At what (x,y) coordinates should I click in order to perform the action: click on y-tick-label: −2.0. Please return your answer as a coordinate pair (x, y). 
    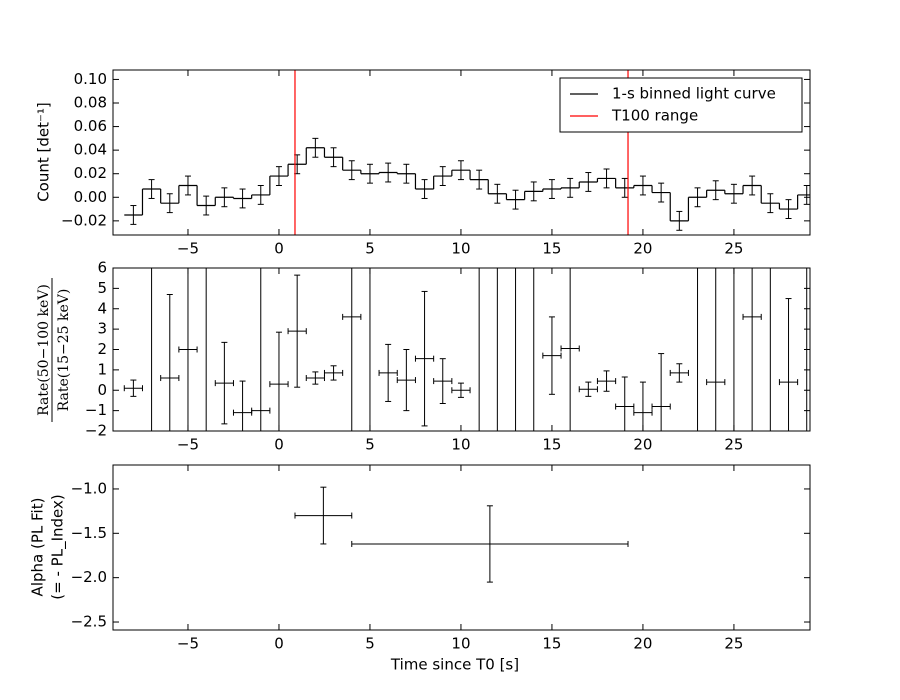
    Looking at the image, I should click on (89, 577).